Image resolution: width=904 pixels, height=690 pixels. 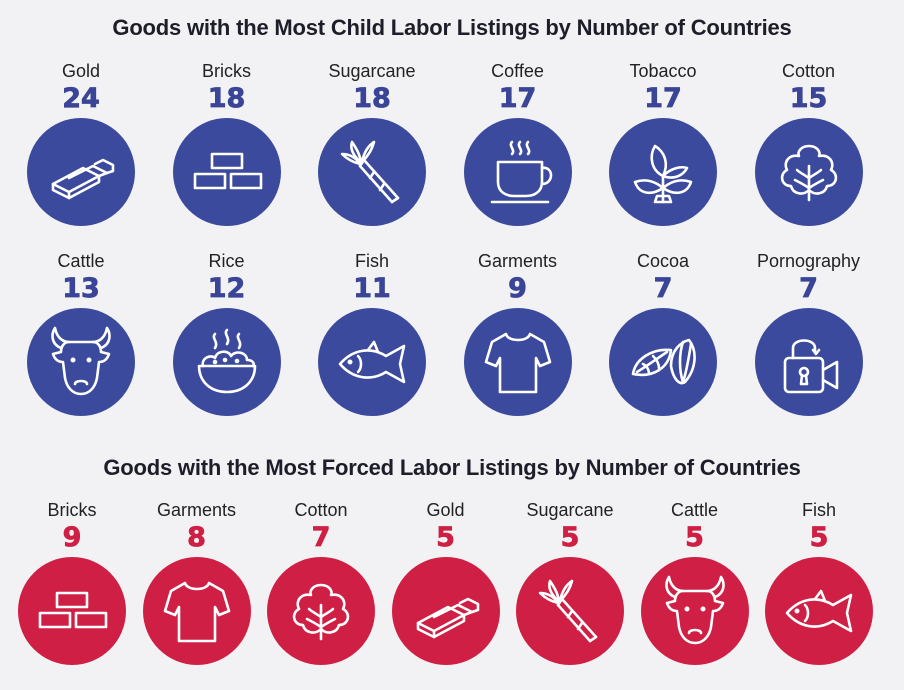 What do you see at coordinates (372, 289) in the screenshot?
I see `country-count: 11` at bounding box center [372, 289].